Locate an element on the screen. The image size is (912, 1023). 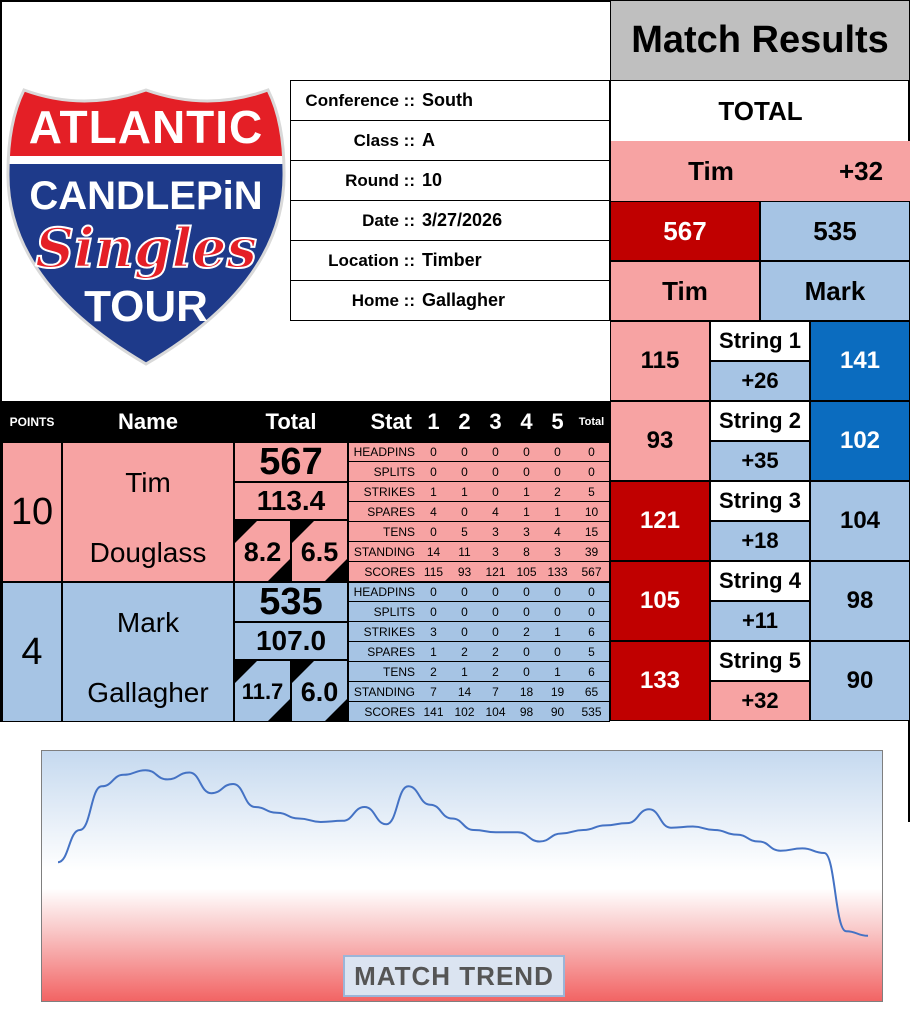
info-row-location: Location :: Timber is located at coordinates (450, 261).